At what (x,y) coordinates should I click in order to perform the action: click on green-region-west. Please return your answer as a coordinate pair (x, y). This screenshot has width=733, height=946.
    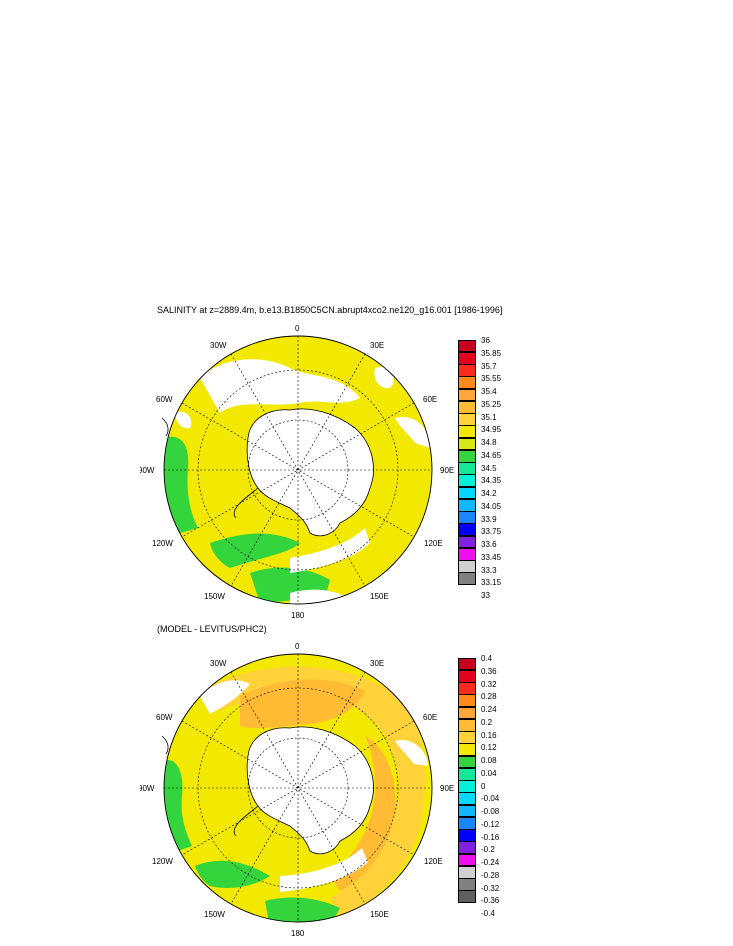
    Looking at the image, I should click on (181, 484).